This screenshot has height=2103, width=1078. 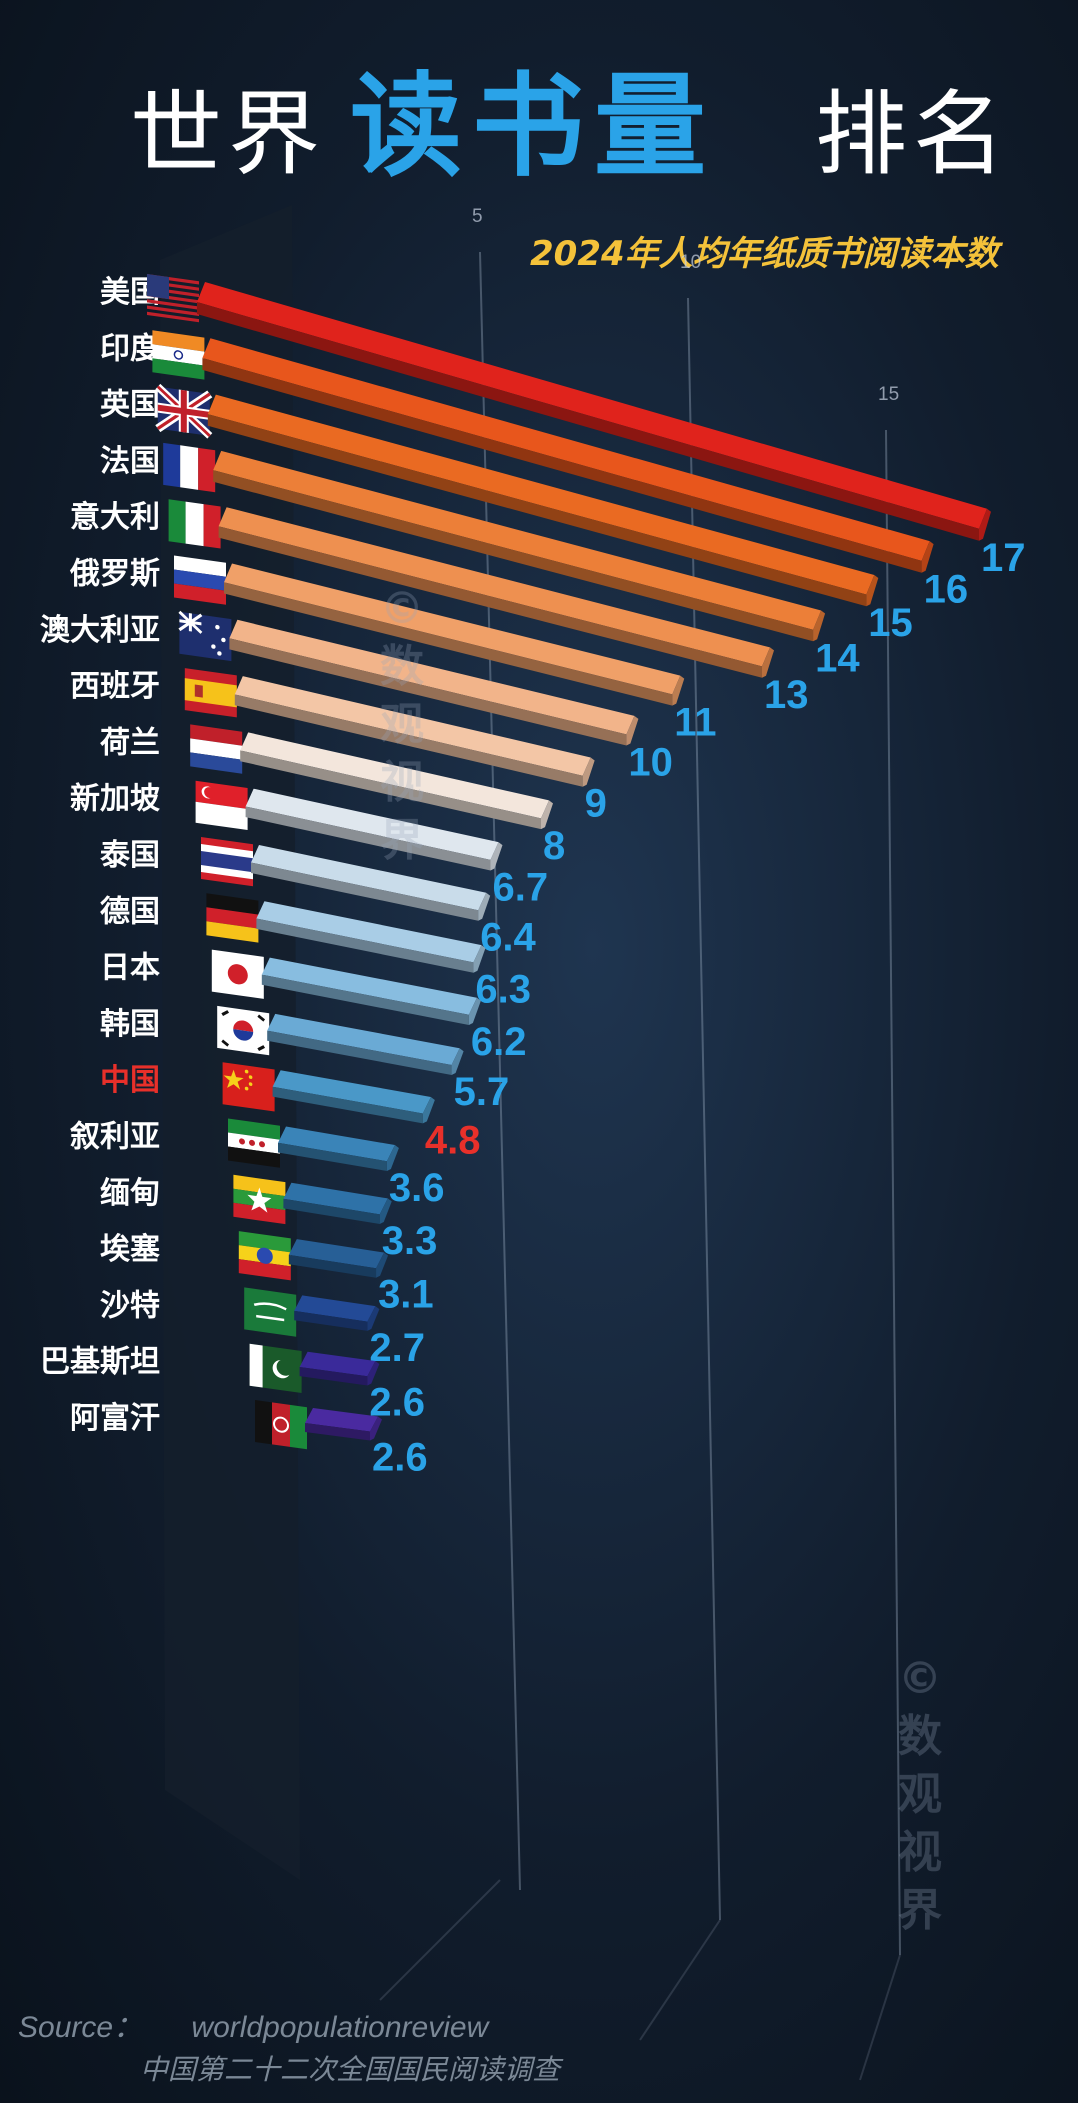 I want to click on value-label: 3.1, so click(x=406, y=1295).